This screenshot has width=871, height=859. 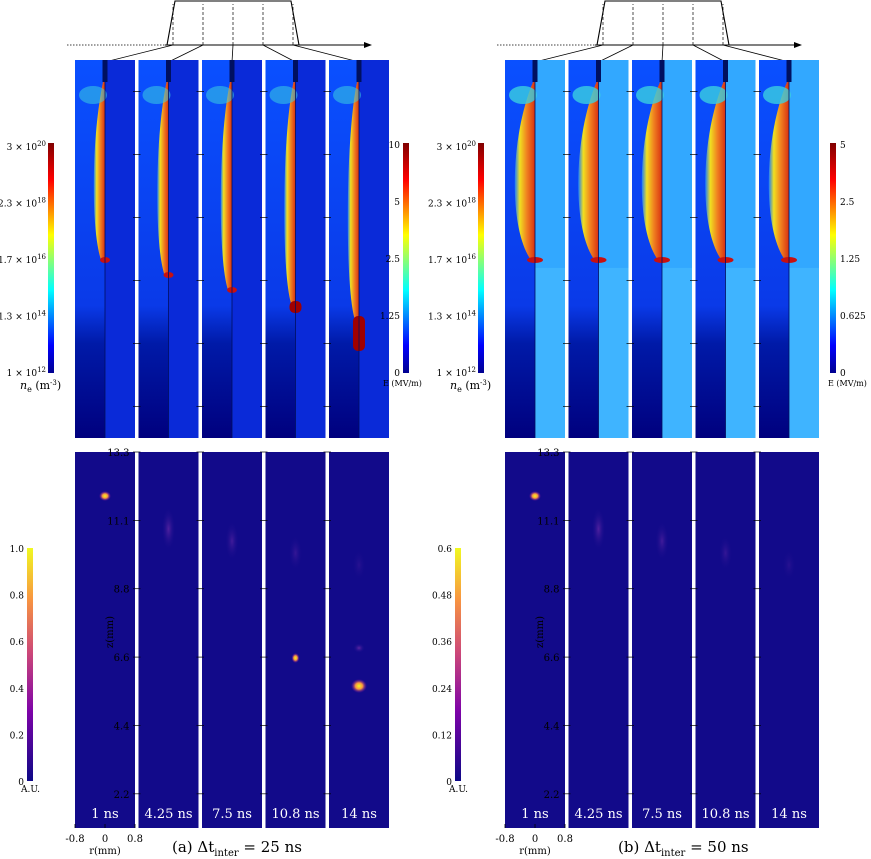 What do you see at coordinates (122, 726) in the screenshot?
I see `z-tick-label: 4.4` at bounding box center [122, 726].